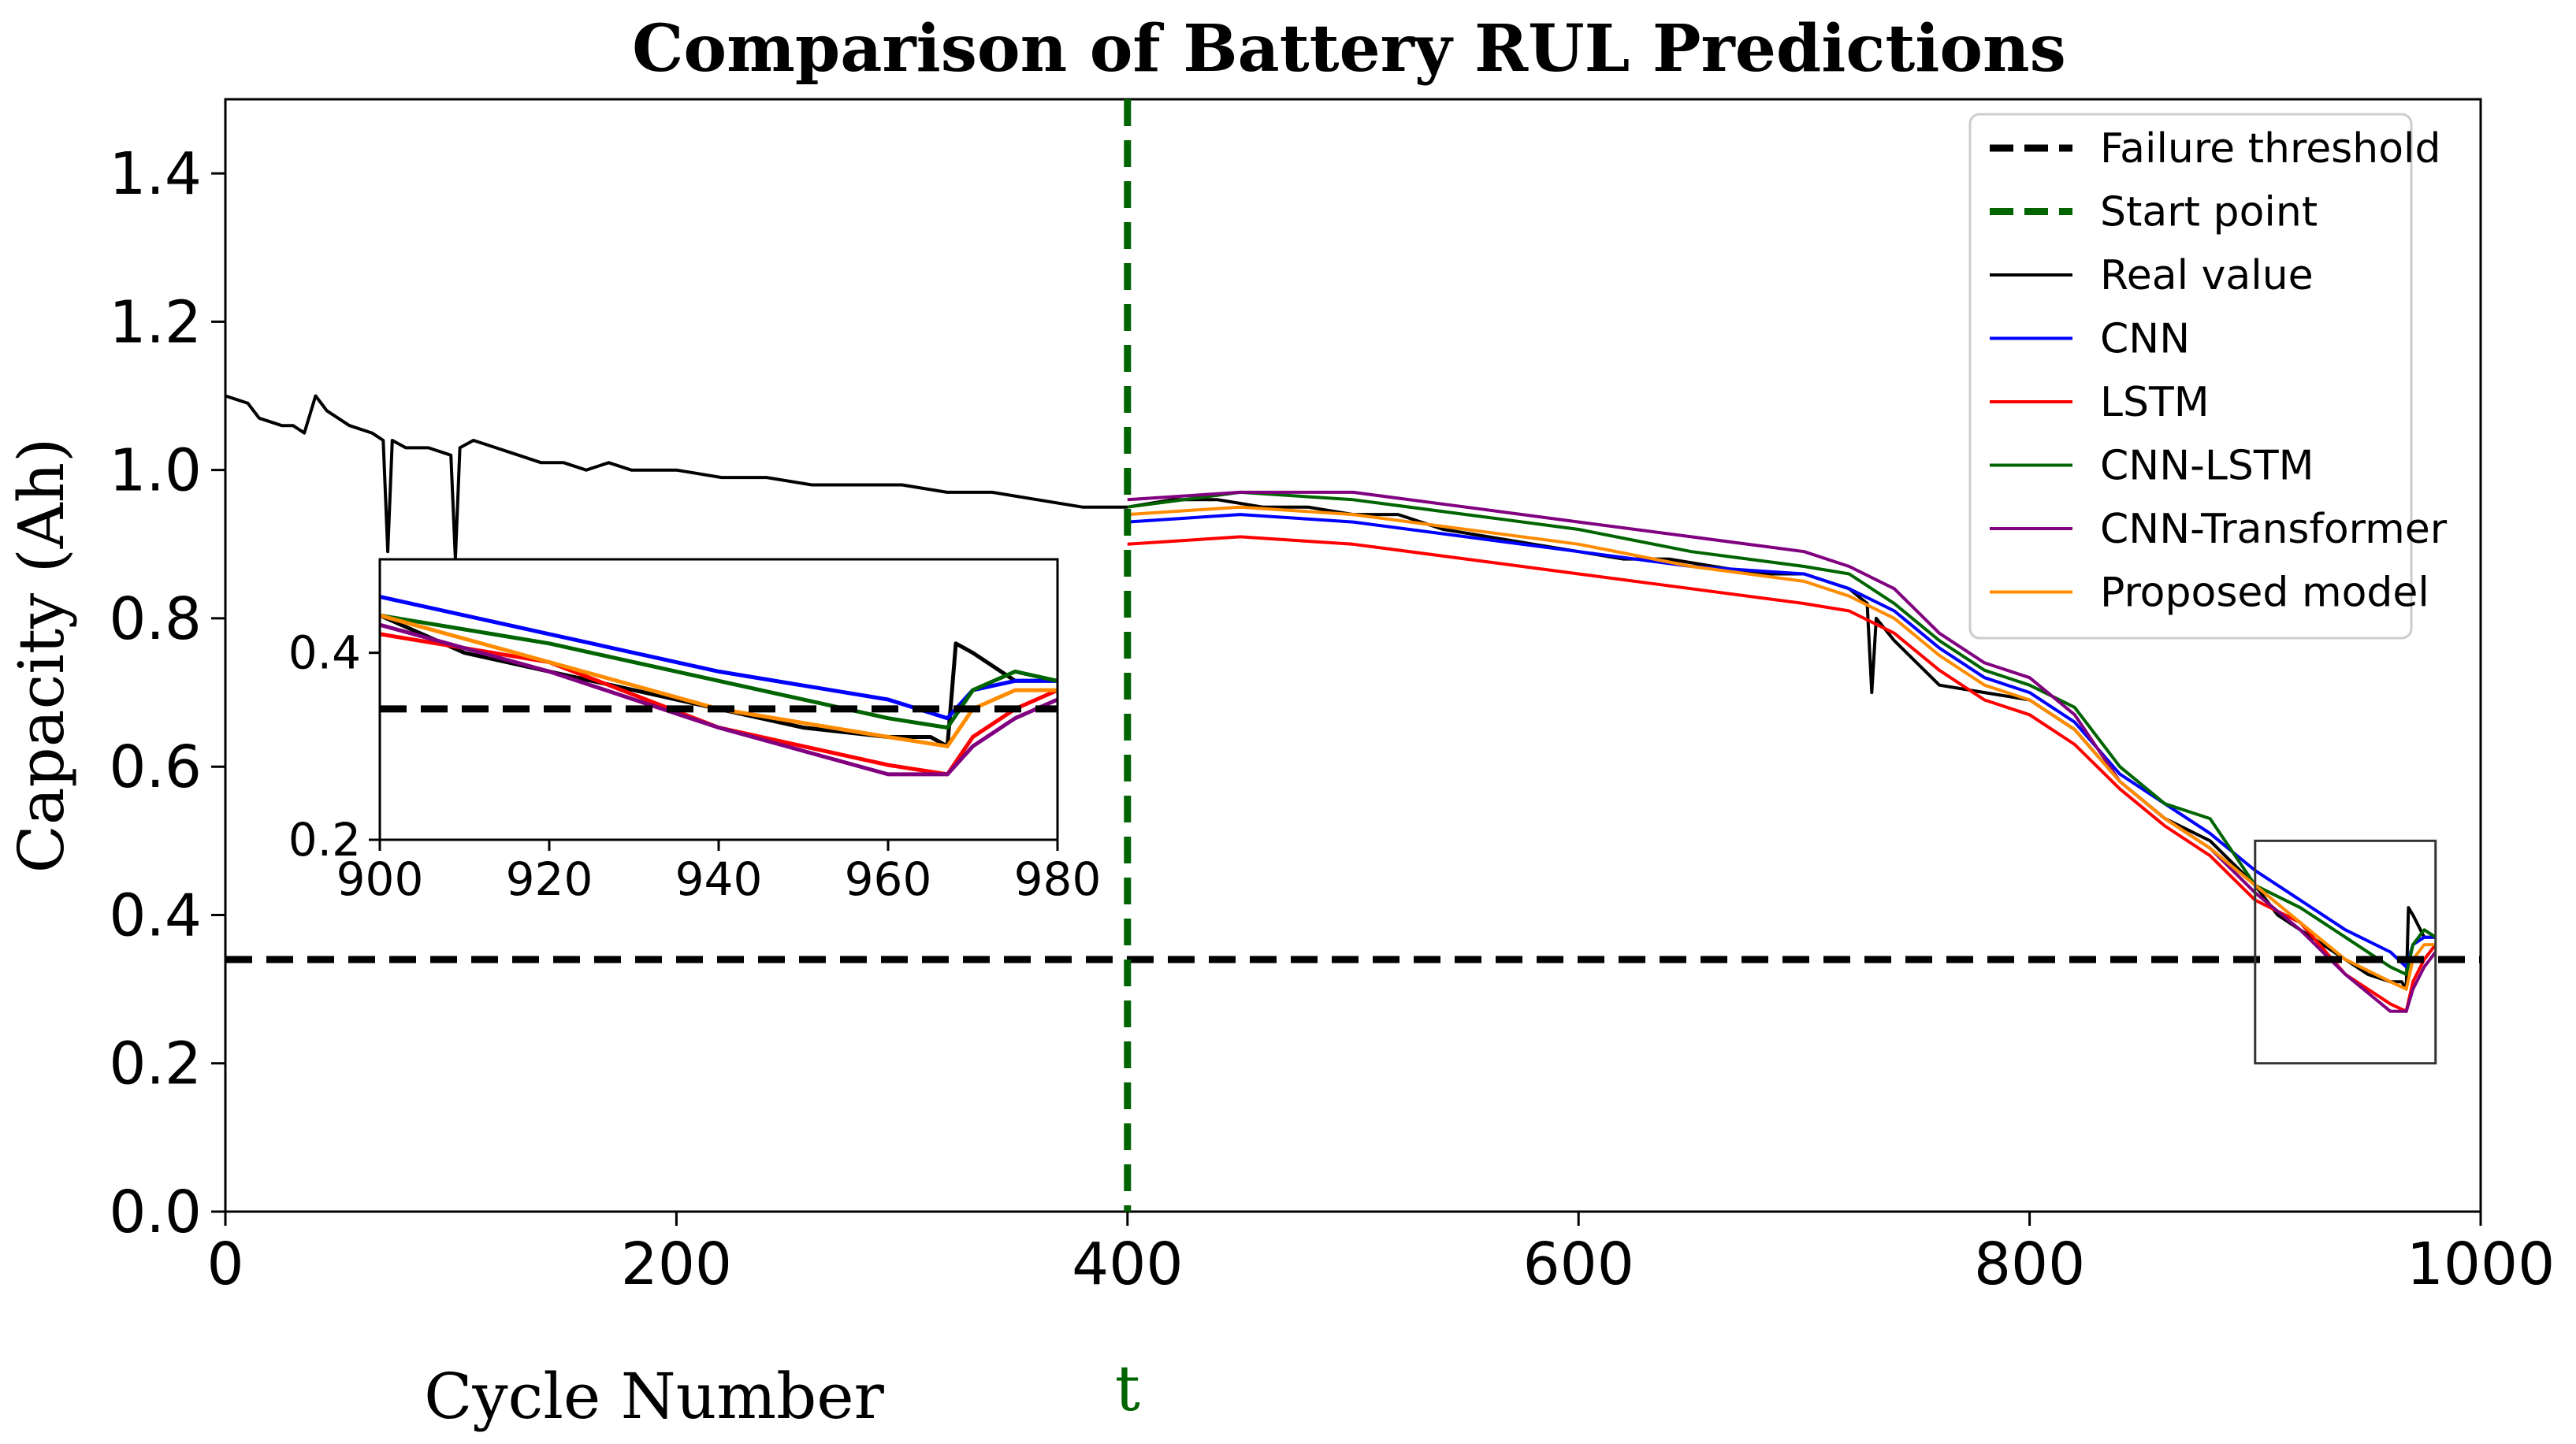 This screenshot has width=2576, height=1444. I want to click on legend-item-start-point: Start point, so click(2154, 213).